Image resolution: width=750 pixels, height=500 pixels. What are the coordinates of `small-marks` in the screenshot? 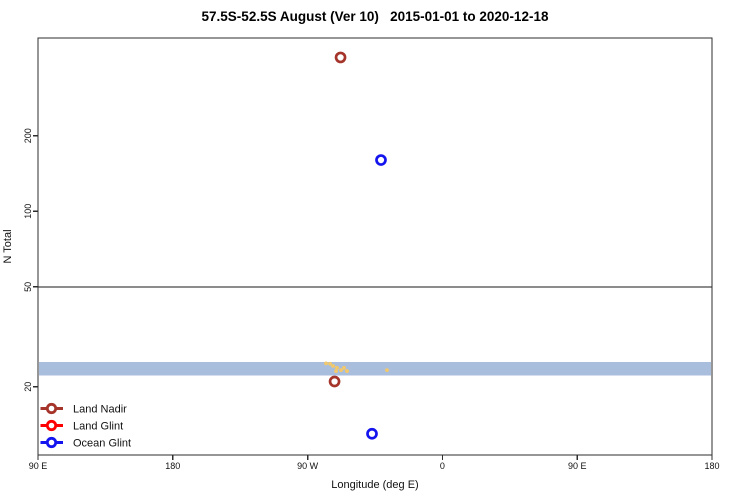 It's located at (356, 367).